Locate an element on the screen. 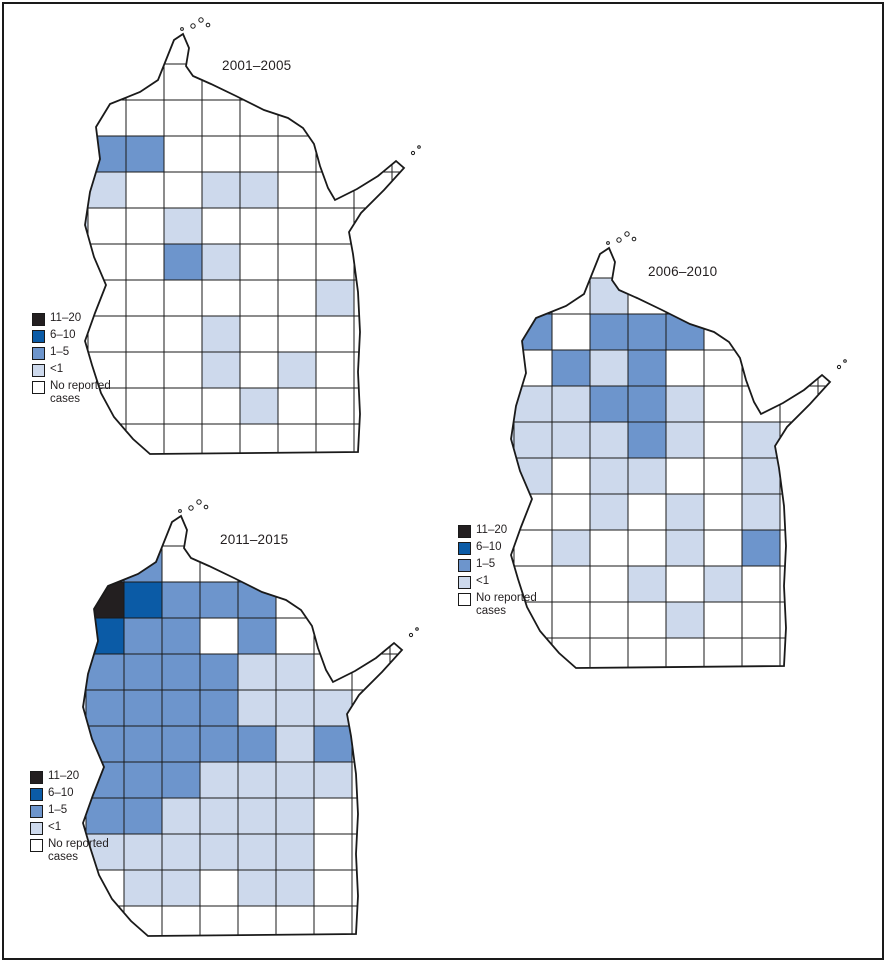 The image size is (890, 966). legend-item: 11–20 is located at coordinates (510, 531).